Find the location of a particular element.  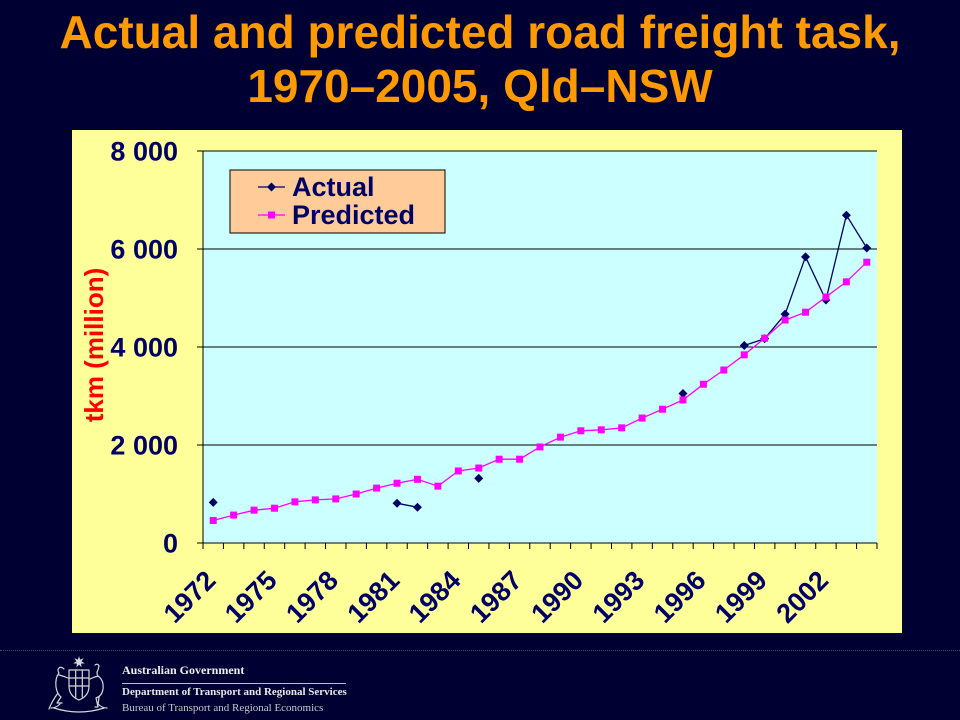

y-tick-label: 6 000 is located at coordinates (144, 250).